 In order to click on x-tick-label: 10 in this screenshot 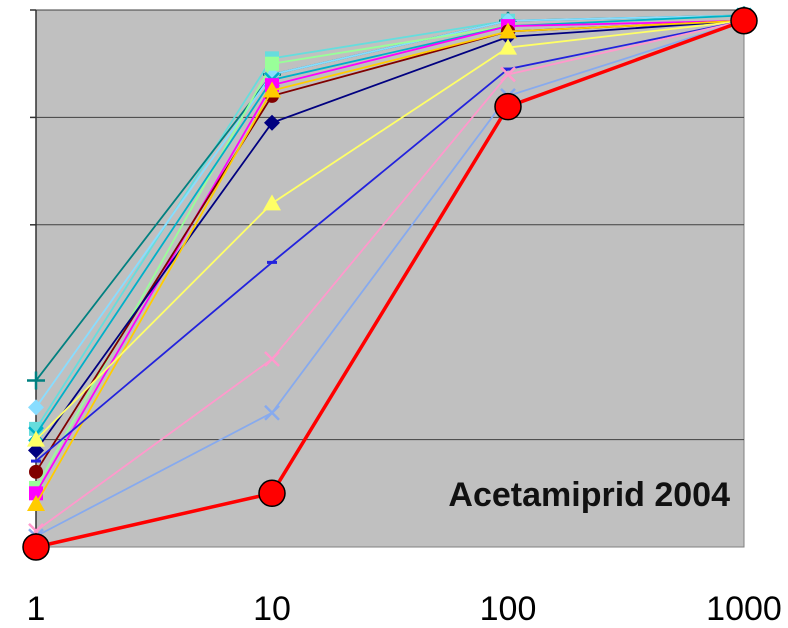, I will do `click(272, 609)`.